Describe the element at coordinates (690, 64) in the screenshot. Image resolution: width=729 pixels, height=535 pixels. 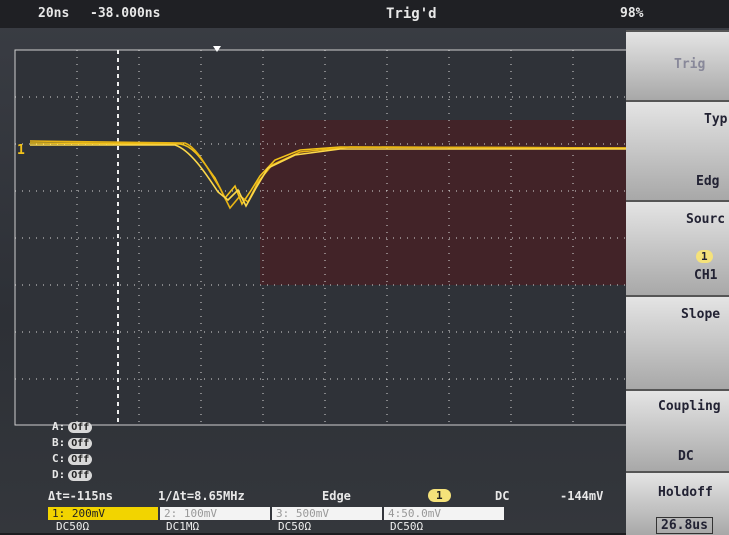
I see `menu-title-text: Trig` at that location.